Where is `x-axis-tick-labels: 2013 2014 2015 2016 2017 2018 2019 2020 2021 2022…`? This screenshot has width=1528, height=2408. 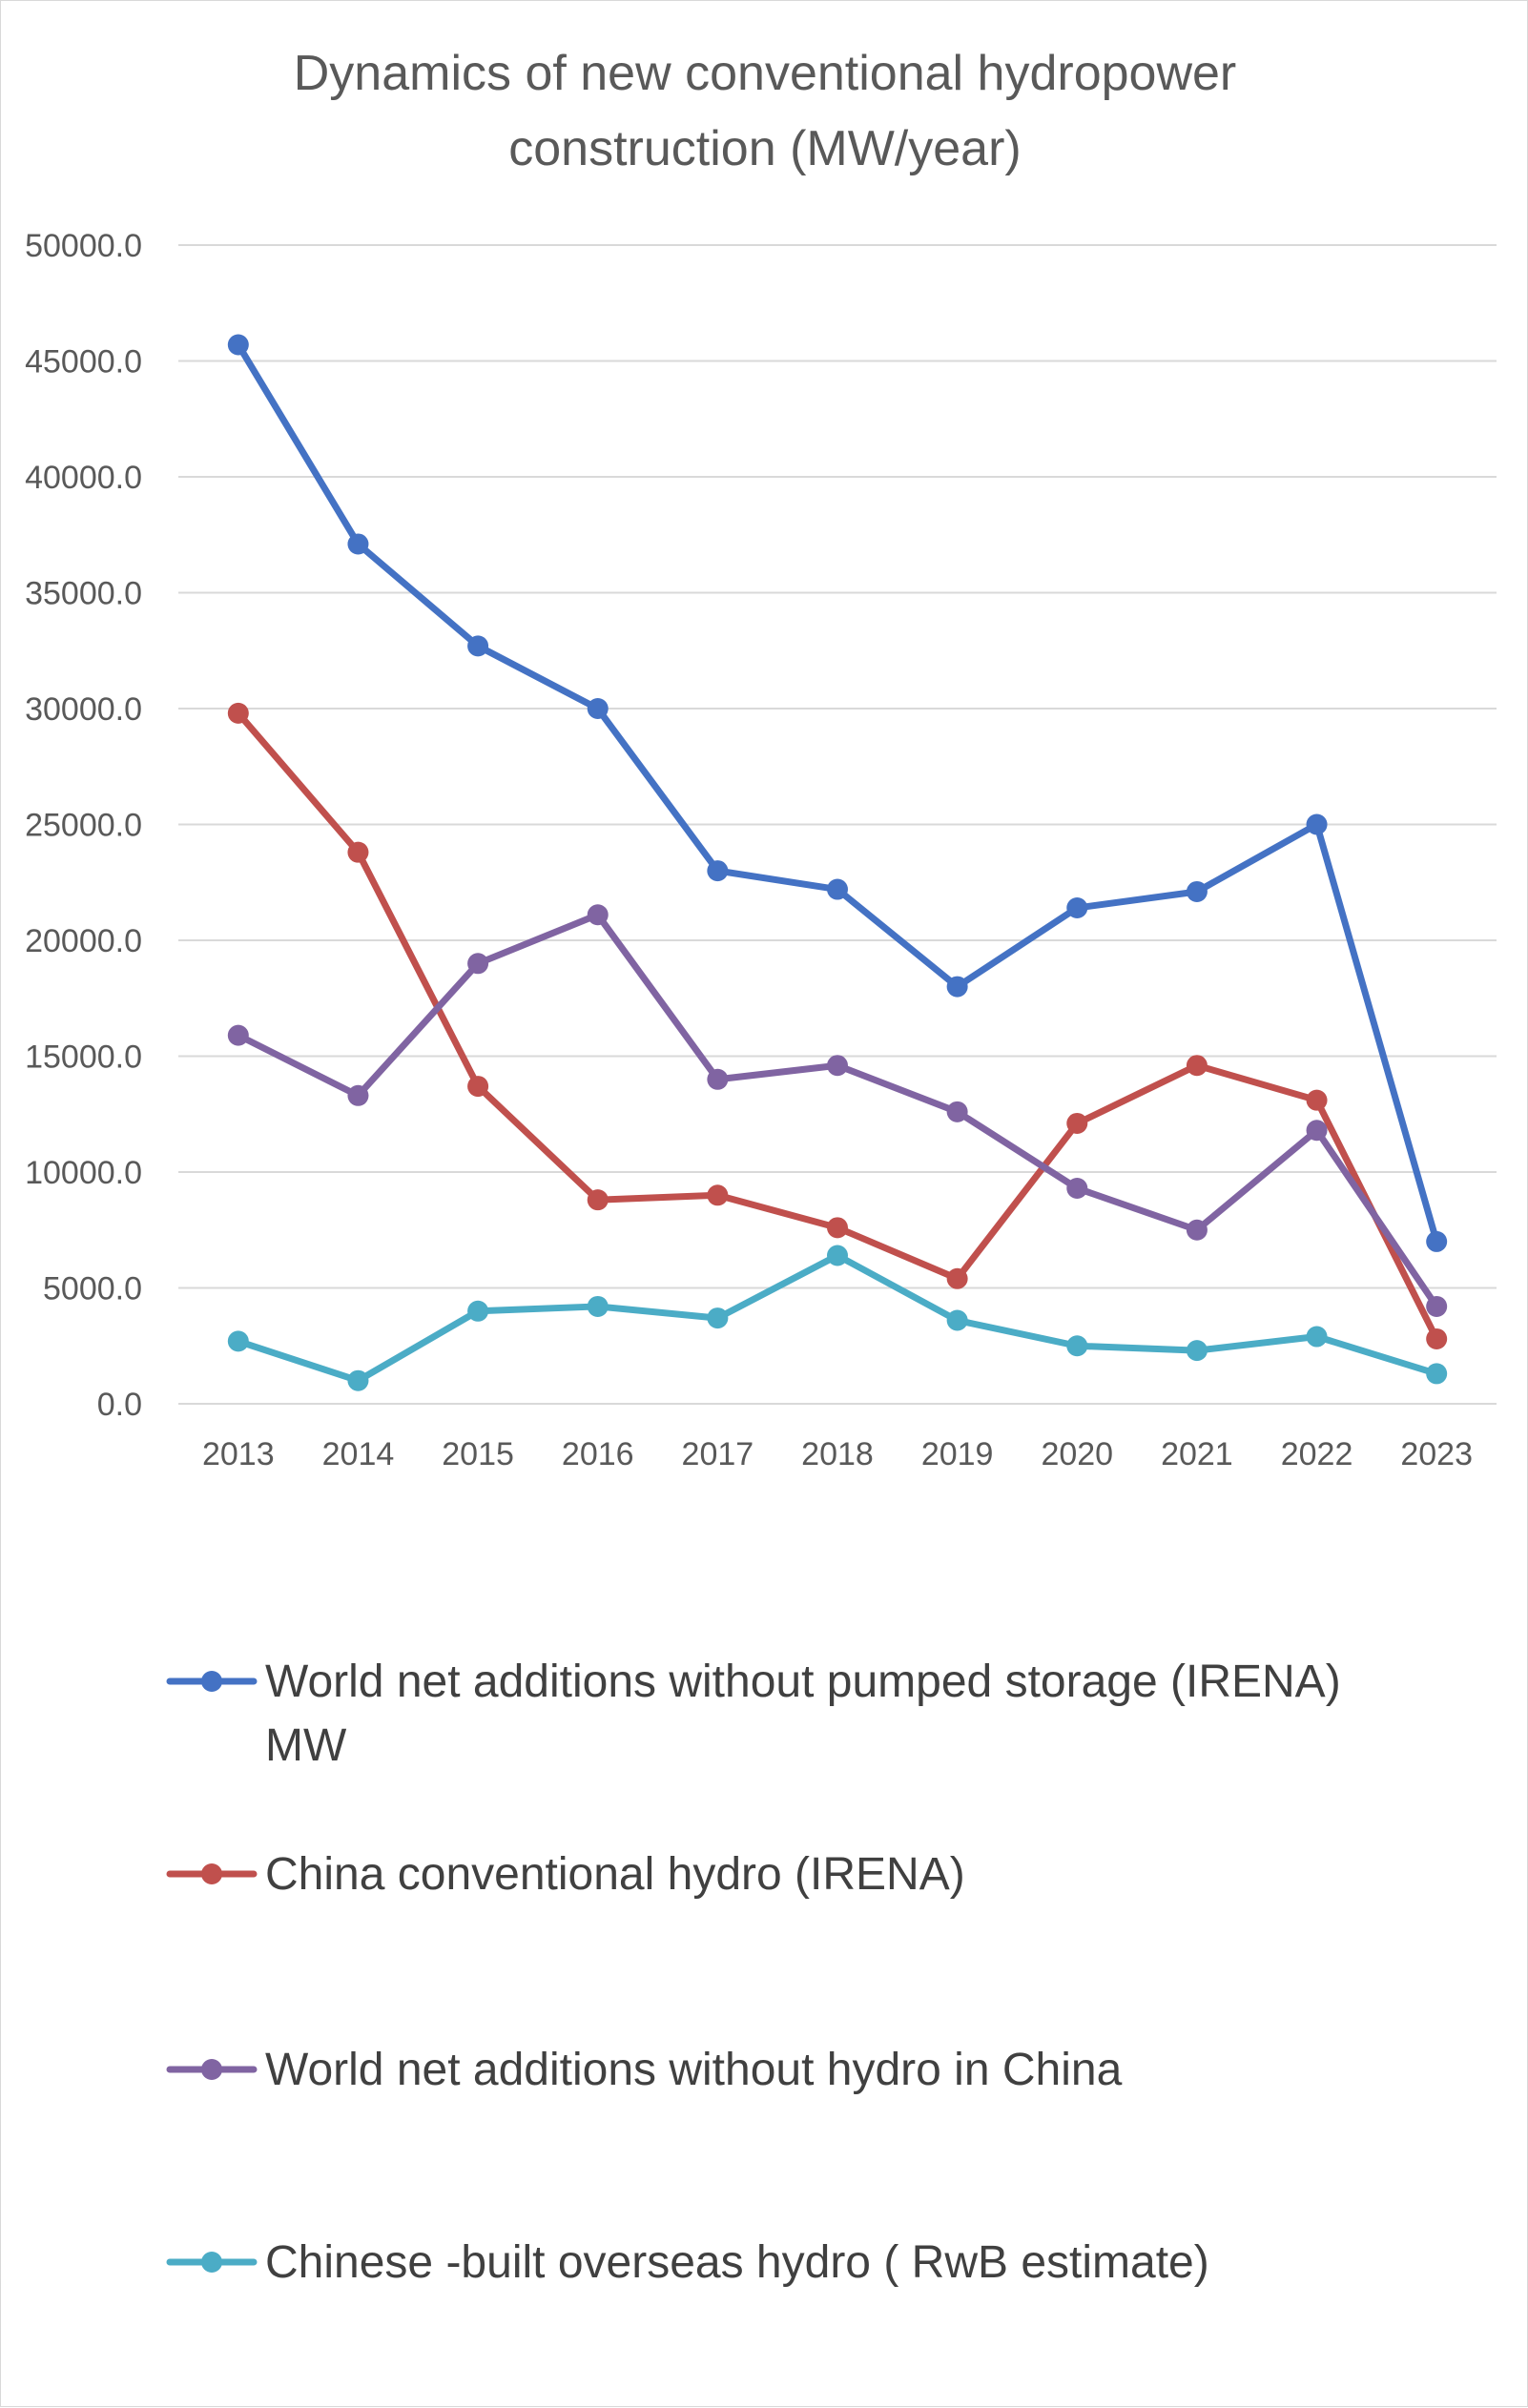 x-axis-tick-labels: 2013 2014 2015 2016 2017 2018 2019 2020 2021 2022… is located at coordinates (838, 1454).